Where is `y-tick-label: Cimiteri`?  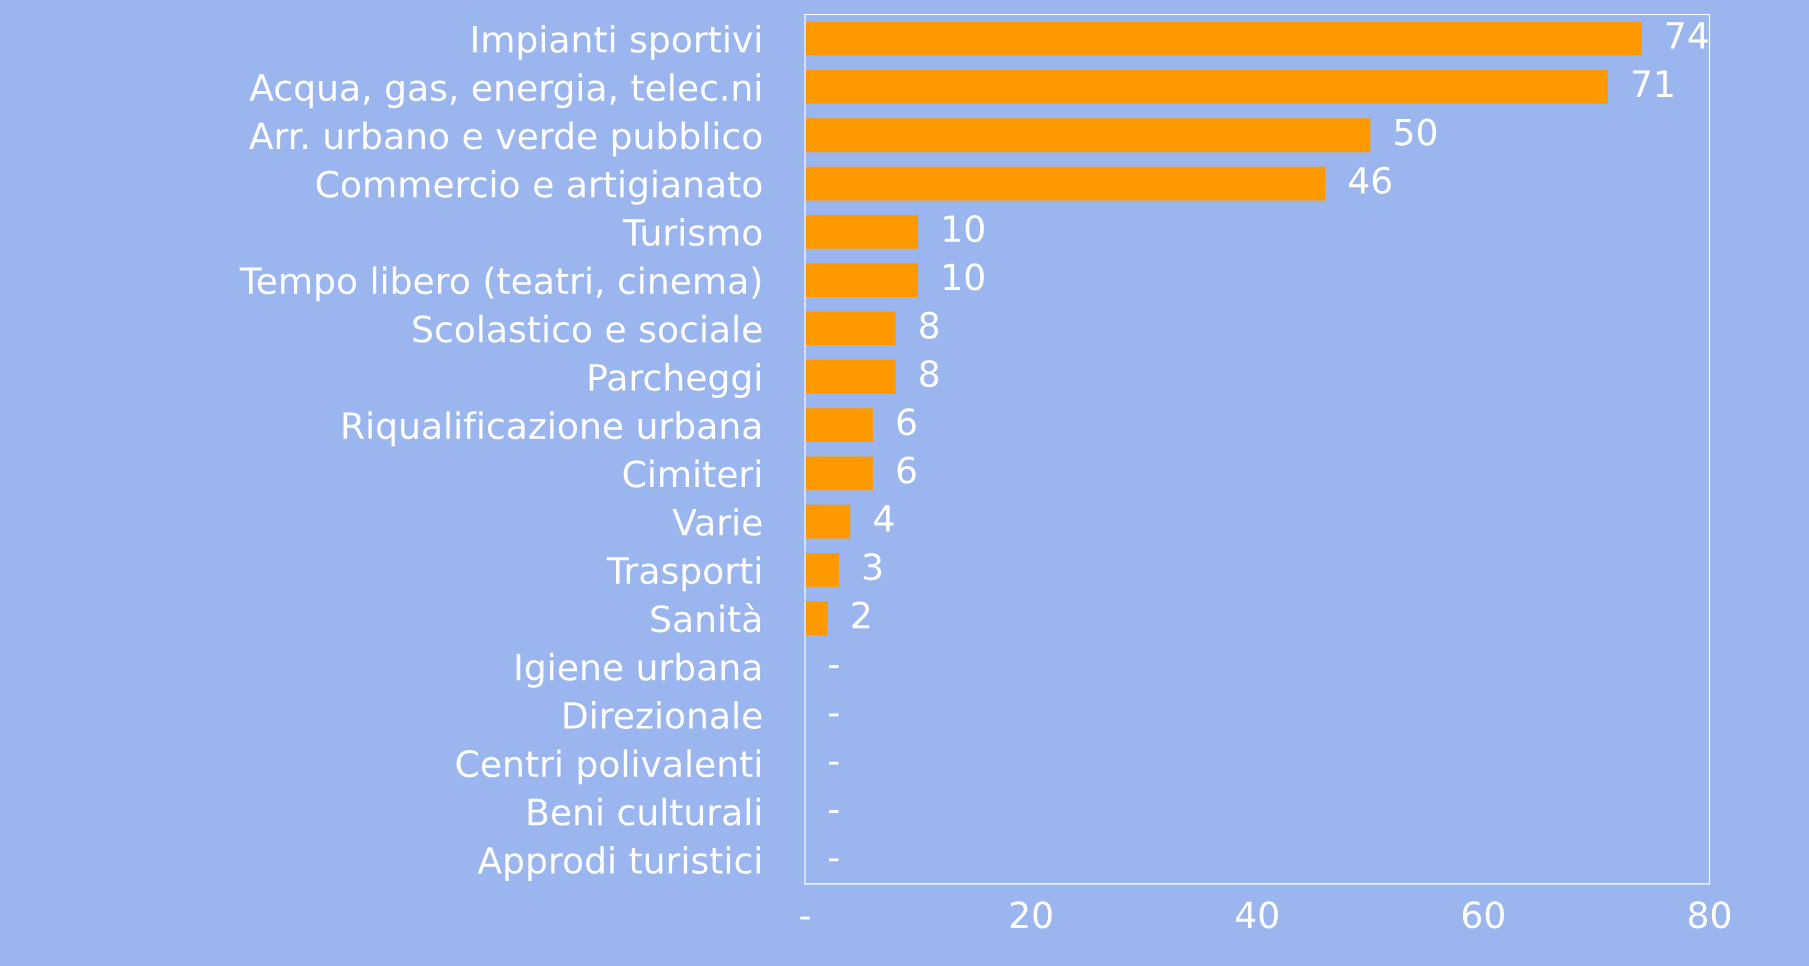 y-tick-label: Cimiteri is located at coordinates (691, 473).